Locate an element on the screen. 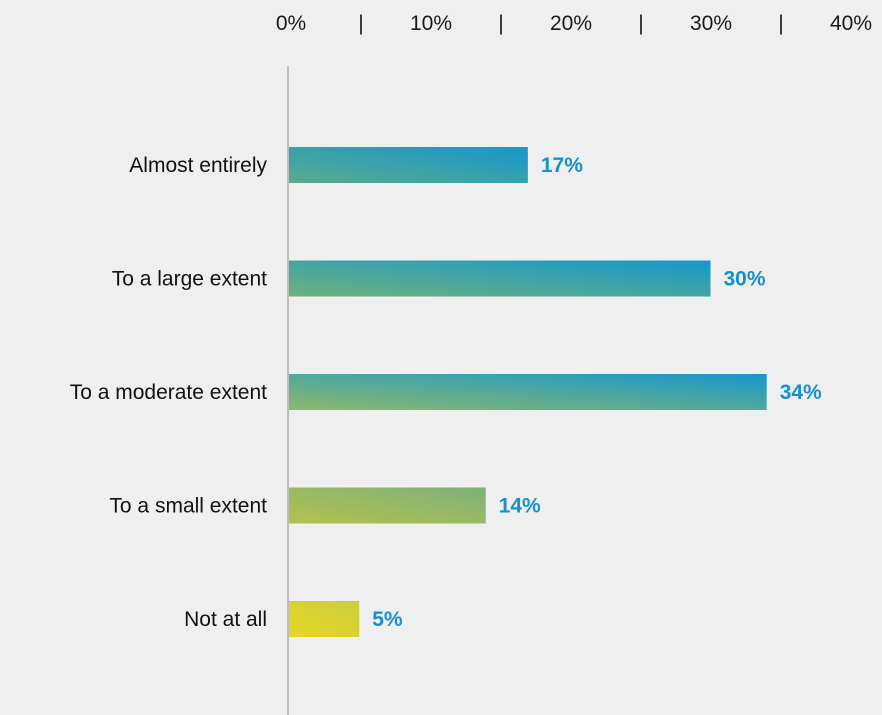  category-label: Almost entirely is located at coordinates (198, 165).